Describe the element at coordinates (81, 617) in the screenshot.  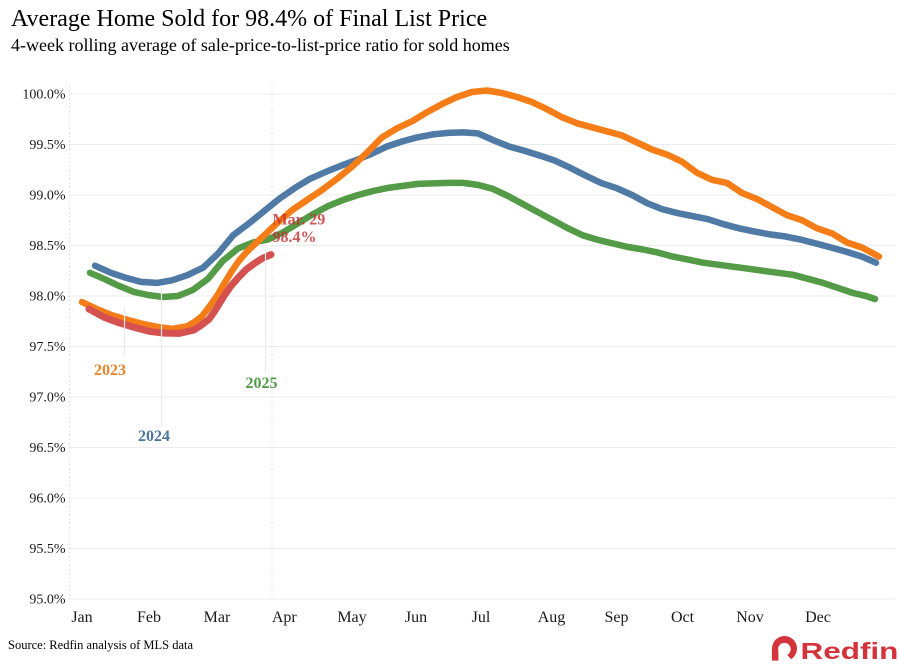
I see `svg-text: Jan` at that location.